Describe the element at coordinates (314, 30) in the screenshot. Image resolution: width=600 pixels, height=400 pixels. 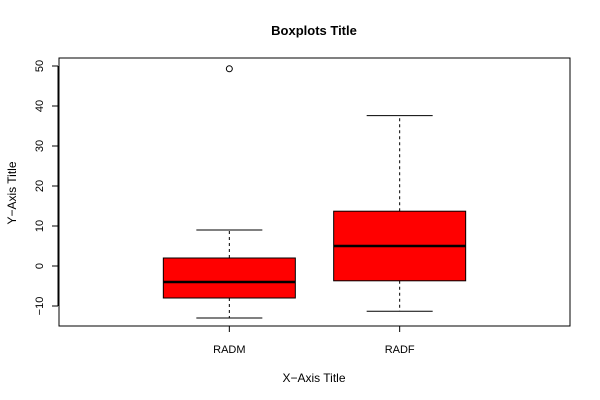
I see `chart-title: Boxplots Title` at that location.